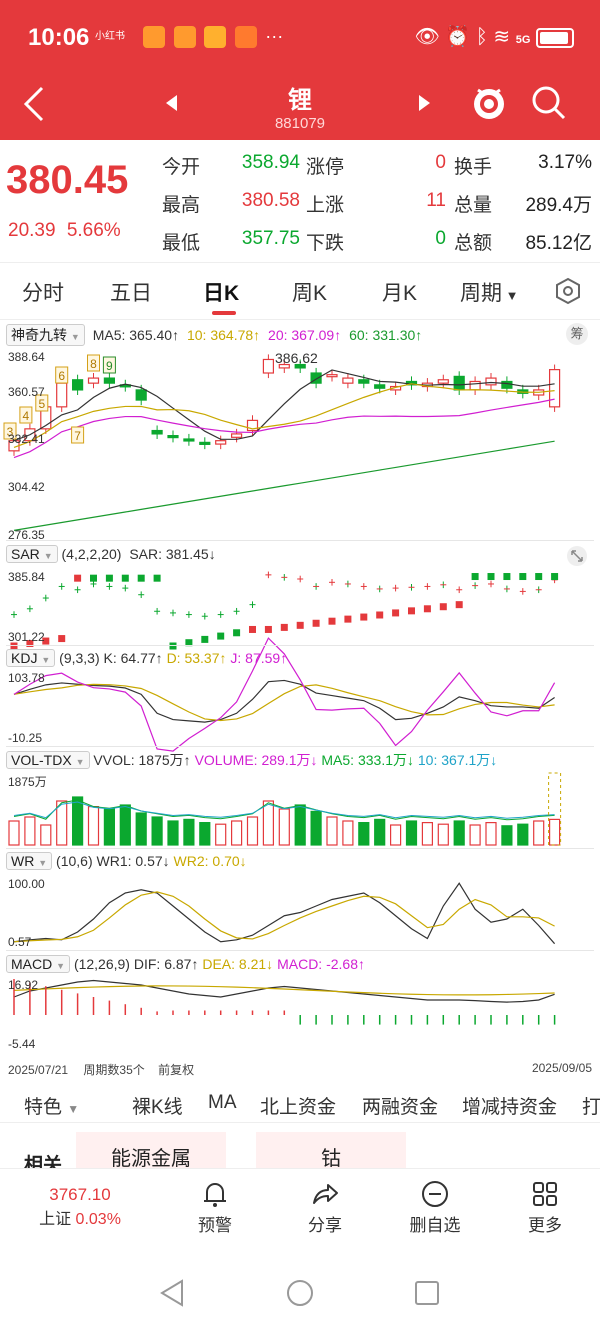  I want to click on next-stock-icon, so click(424, 103).